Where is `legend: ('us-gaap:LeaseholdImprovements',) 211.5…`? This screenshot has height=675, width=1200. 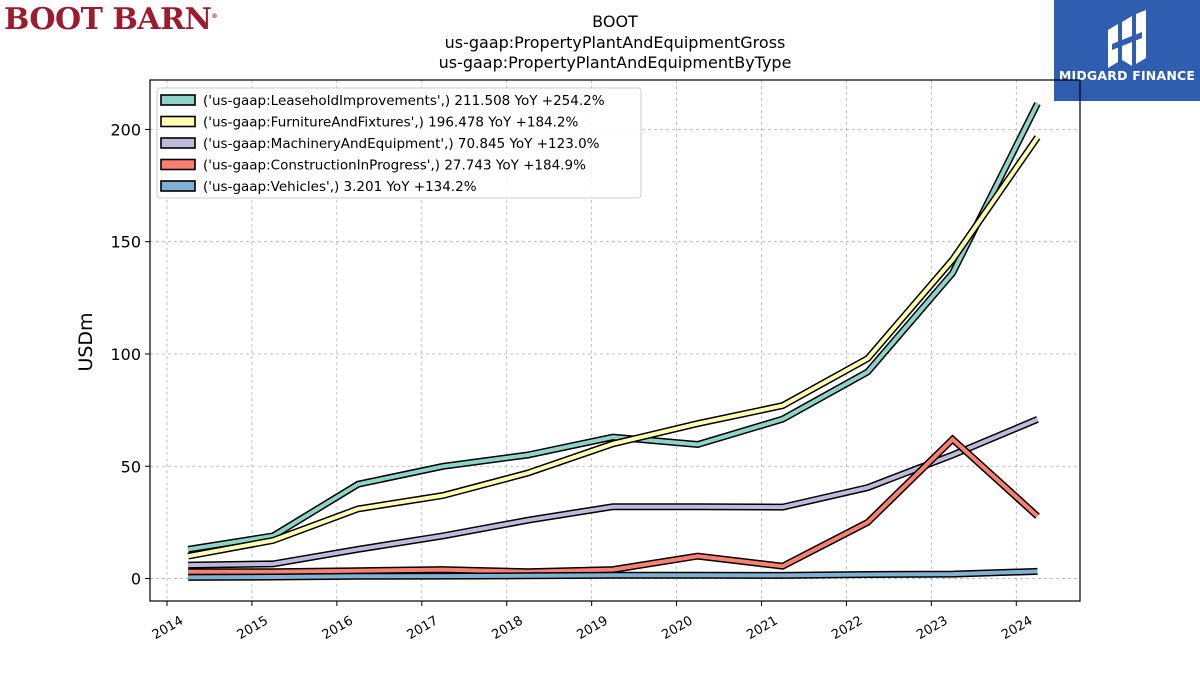 legend: ('us-gaap:LeaseholdImprovements',) 211.5… is located at coordinates (399, 143).